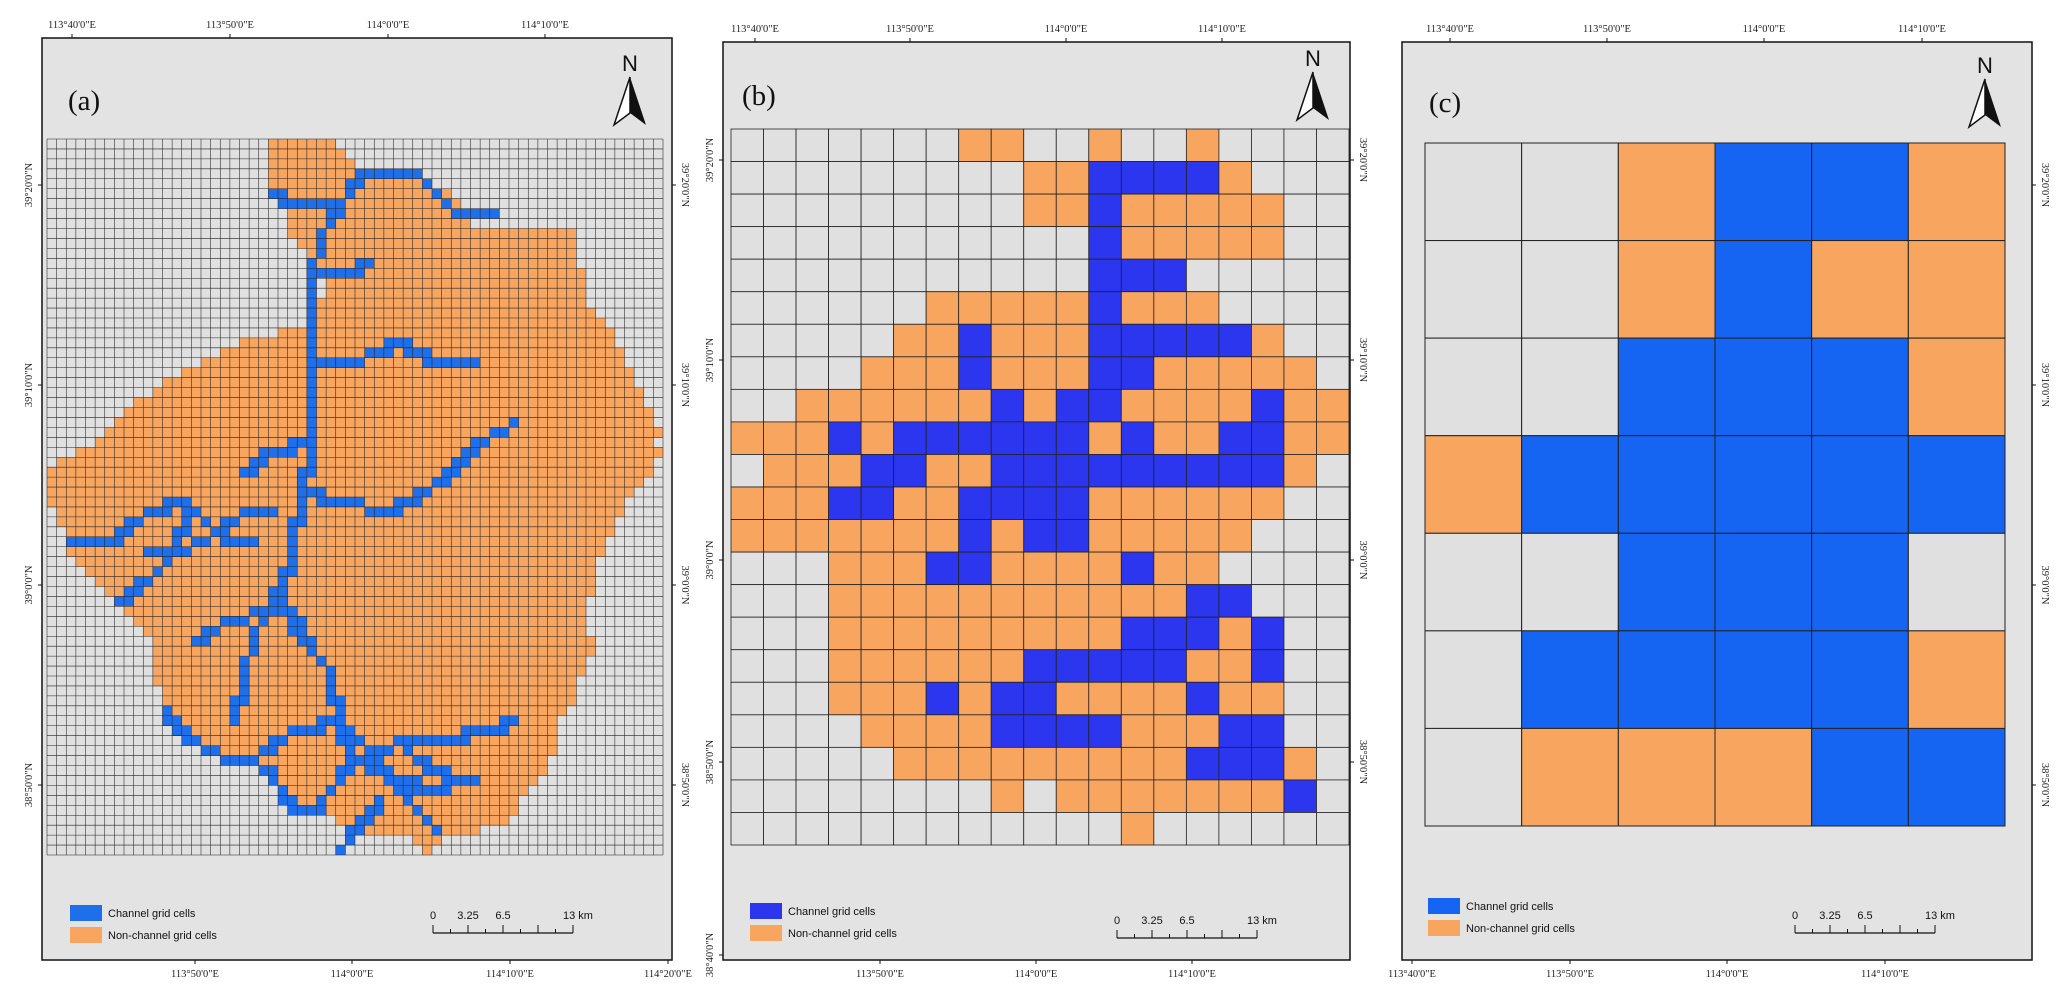  What do you see at coordinates (1520, 929) in the screenshot?
I see `legend-nonchannel-label: Non-channel grid cells` at bounding box center [1520, 929].